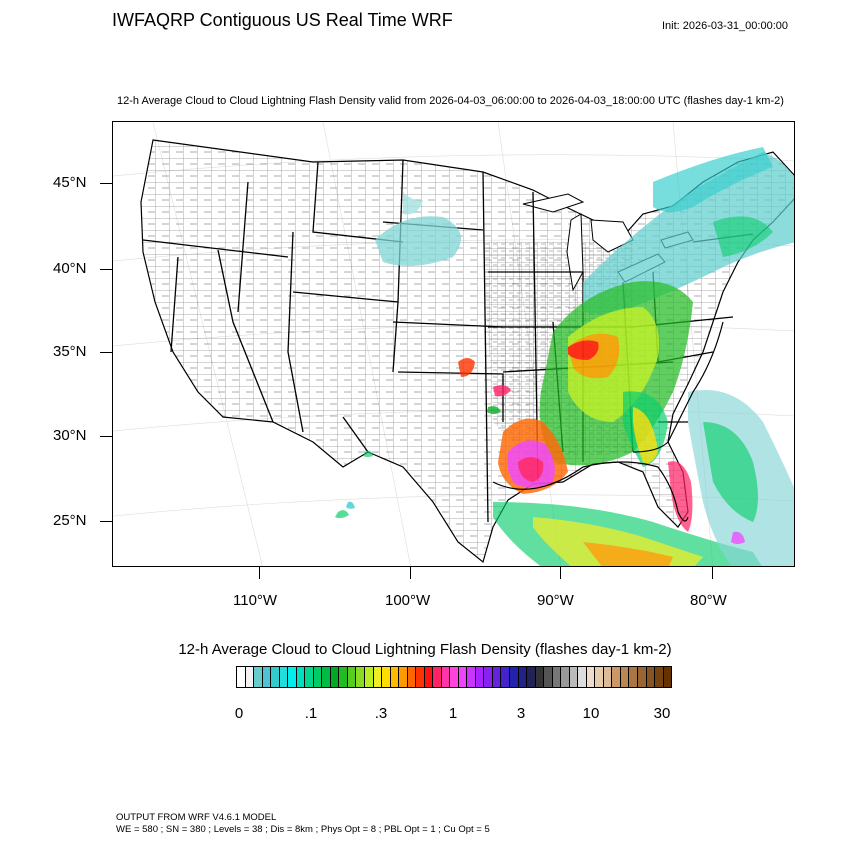  Describe the element at coordinates (196, 817) in the screenshot. I see `footer-model-line: OUTPUT FROM WRF V4.6.1 MODEL` at that location.